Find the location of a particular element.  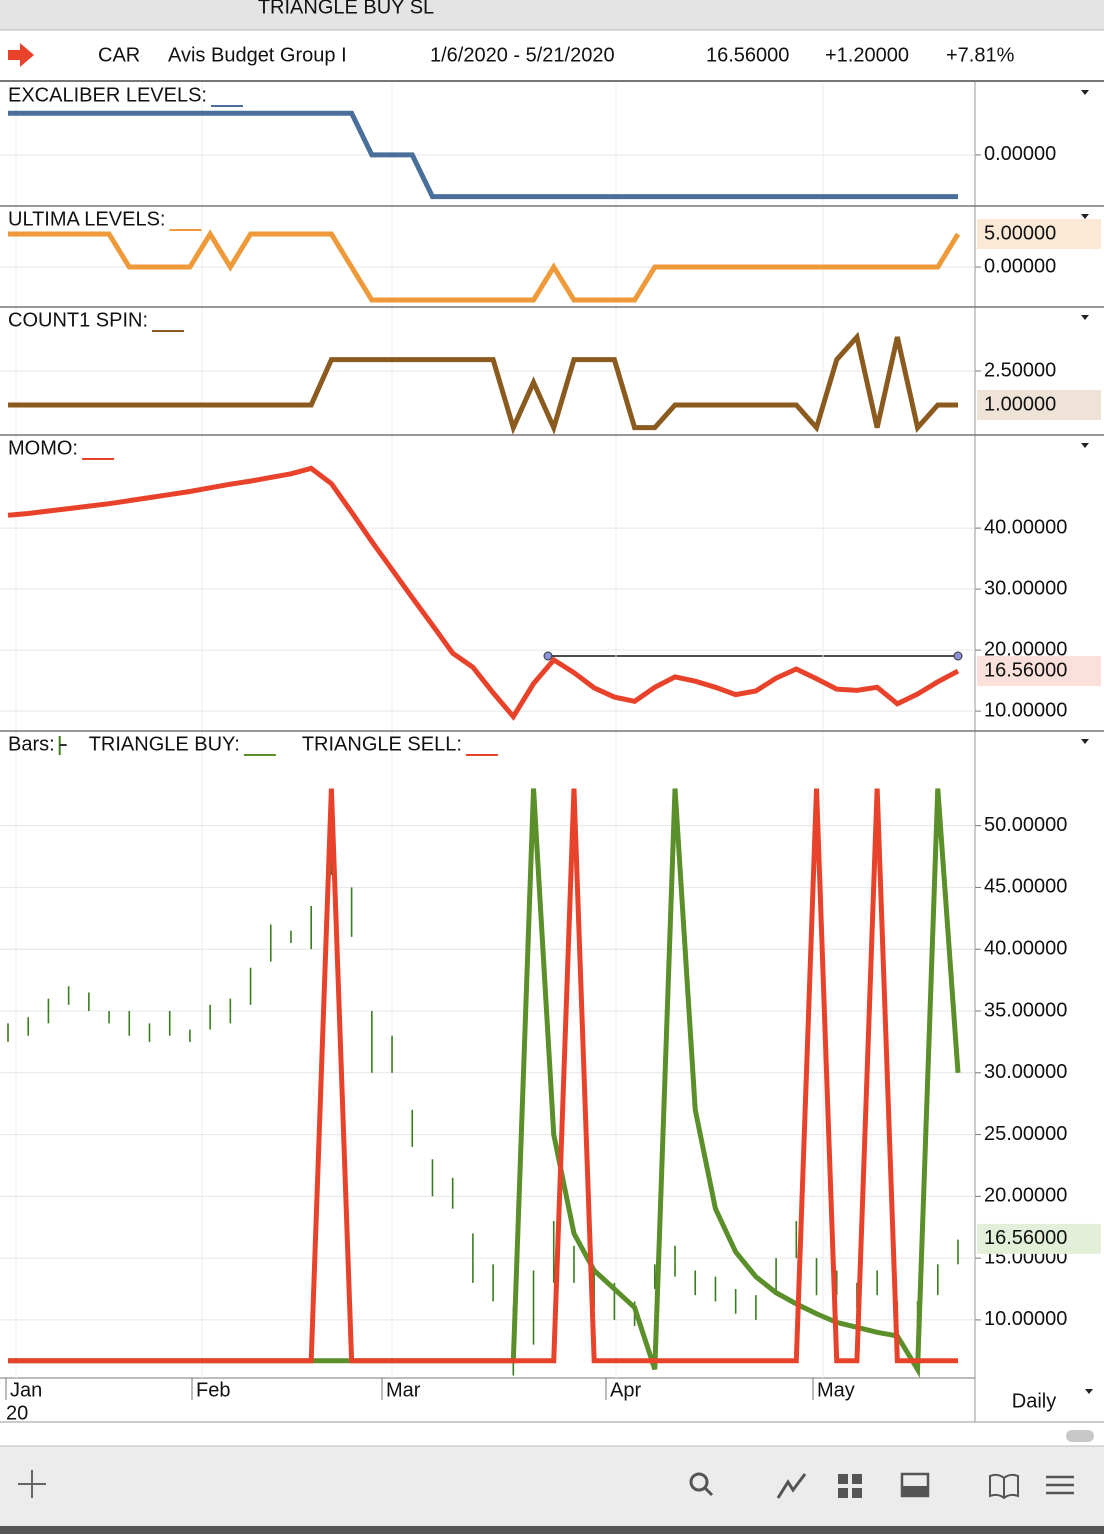

x-year-label: 20 is located at coordinates (17, 1413).